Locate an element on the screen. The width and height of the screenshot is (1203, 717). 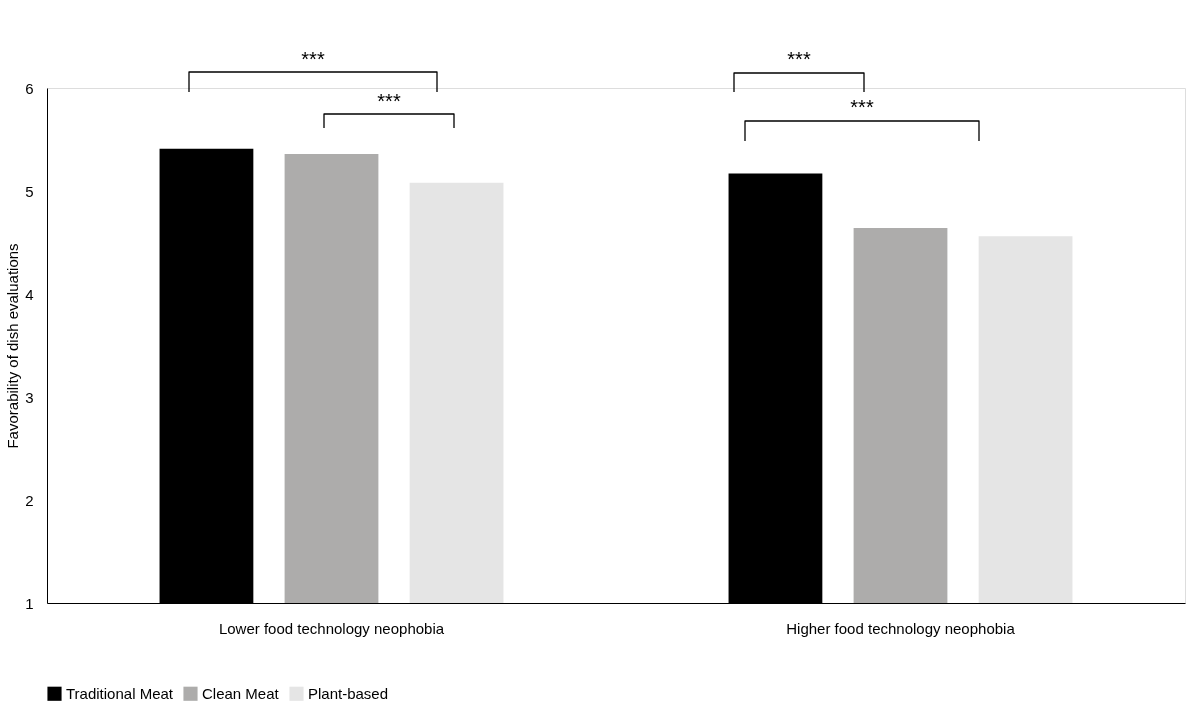
x-tick-label: Higher food technology neophobia is located at coordinates (901, 628).